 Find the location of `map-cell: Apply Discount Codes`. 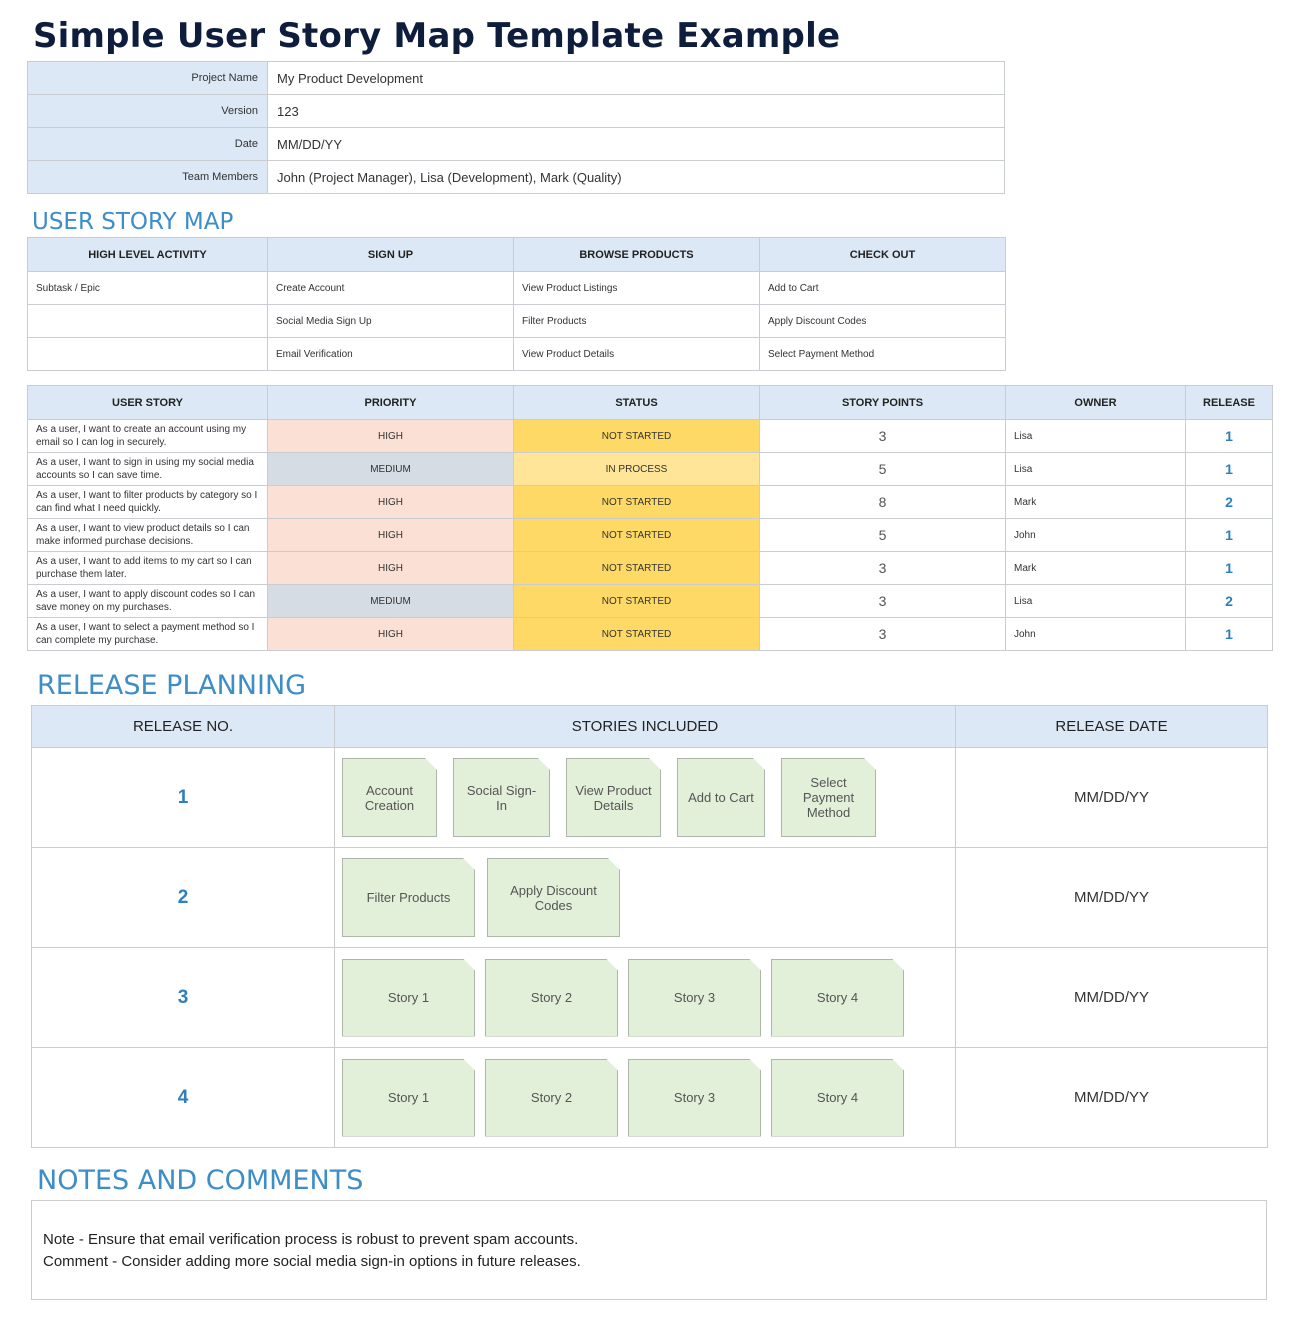

map-cell: Apply Discount Codes is located at coordinates (882, 321).